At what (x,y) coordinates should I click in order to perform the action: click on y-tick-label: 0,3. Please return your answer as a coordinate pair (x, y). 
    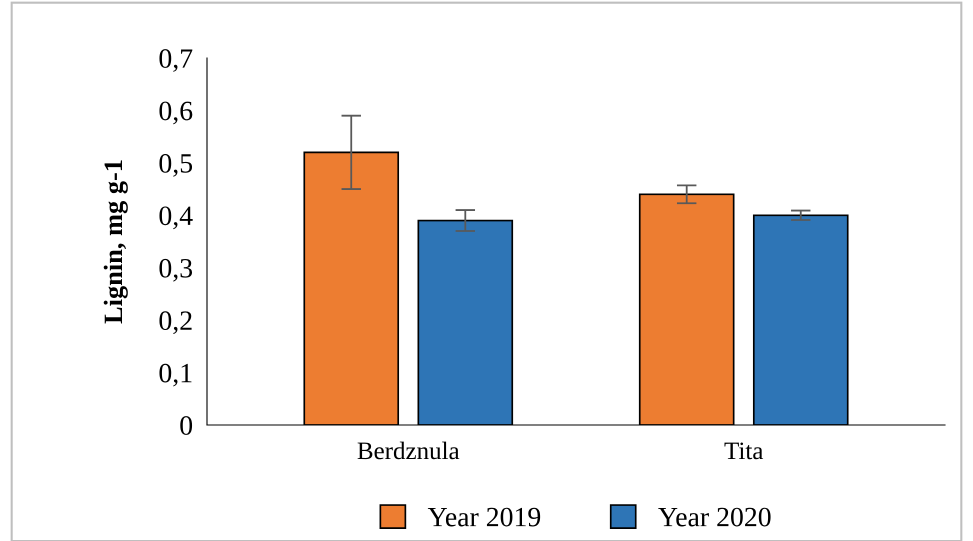
    Looking at the image, I should click on (175, 270).